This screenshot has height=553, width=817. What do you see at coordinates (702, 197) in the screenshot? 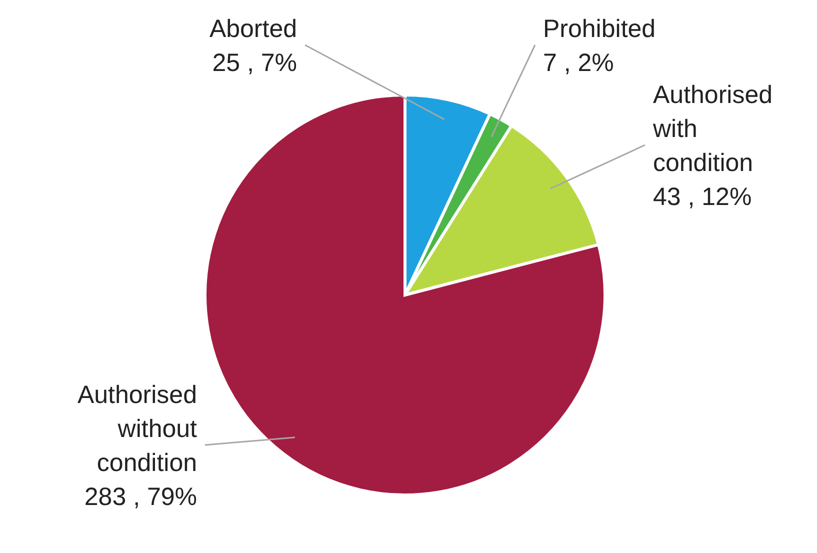
I see `data-label: 43 , 12%` at bounding box center [702, 197].